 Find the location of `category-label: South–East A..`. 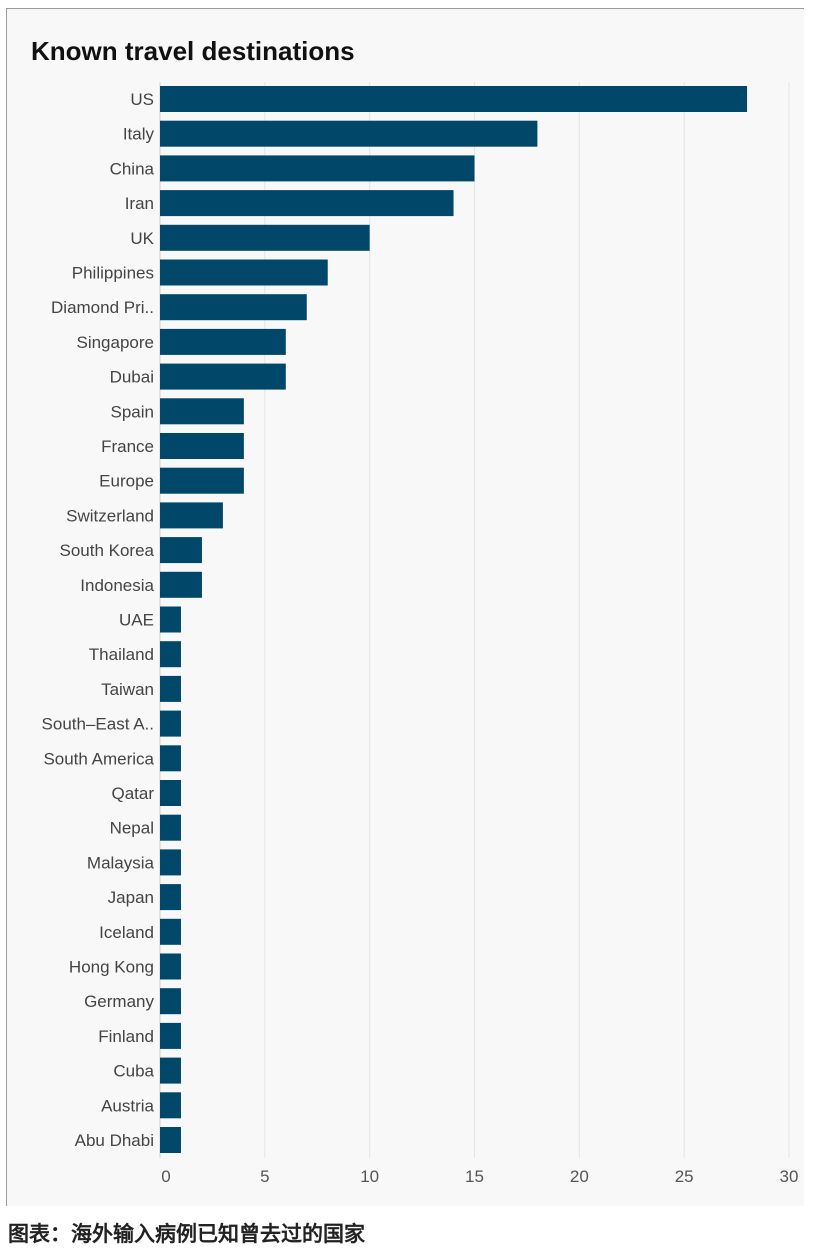

category-label: South–East A.. is located at coordinates (98, 724).